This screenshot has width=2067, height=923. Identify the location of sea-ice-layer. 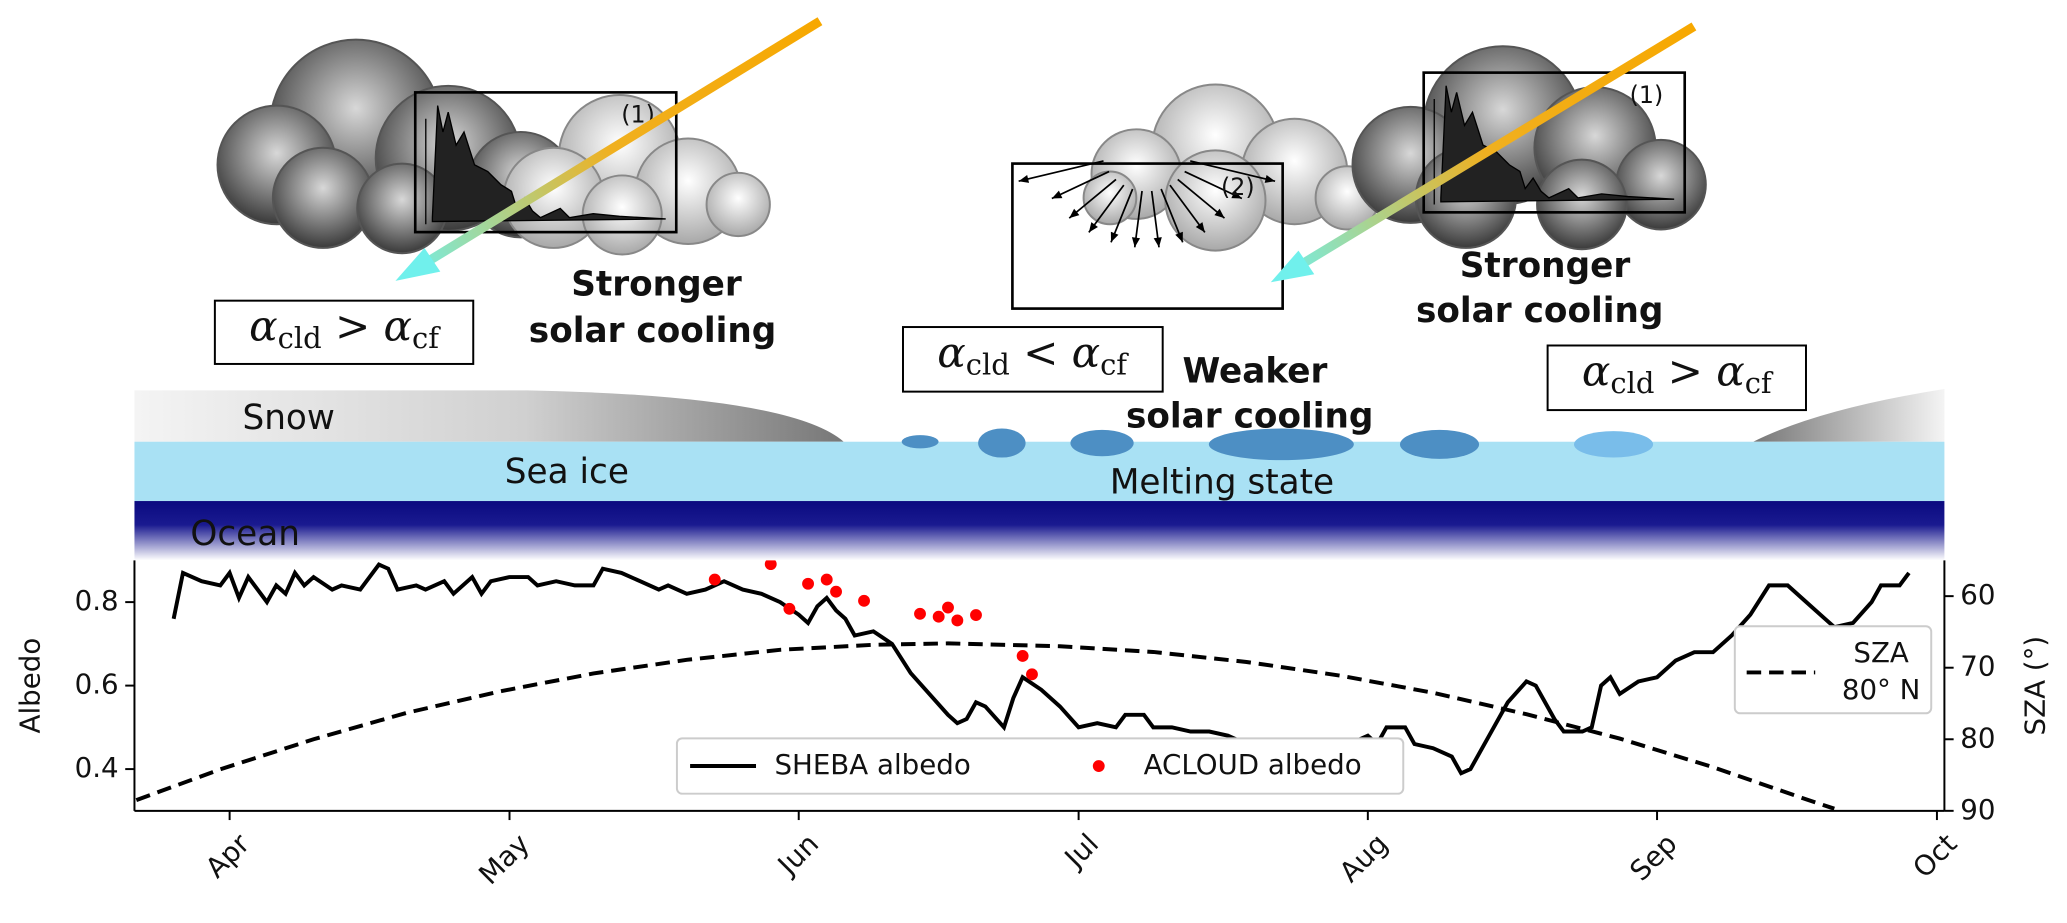
(1039, 471).